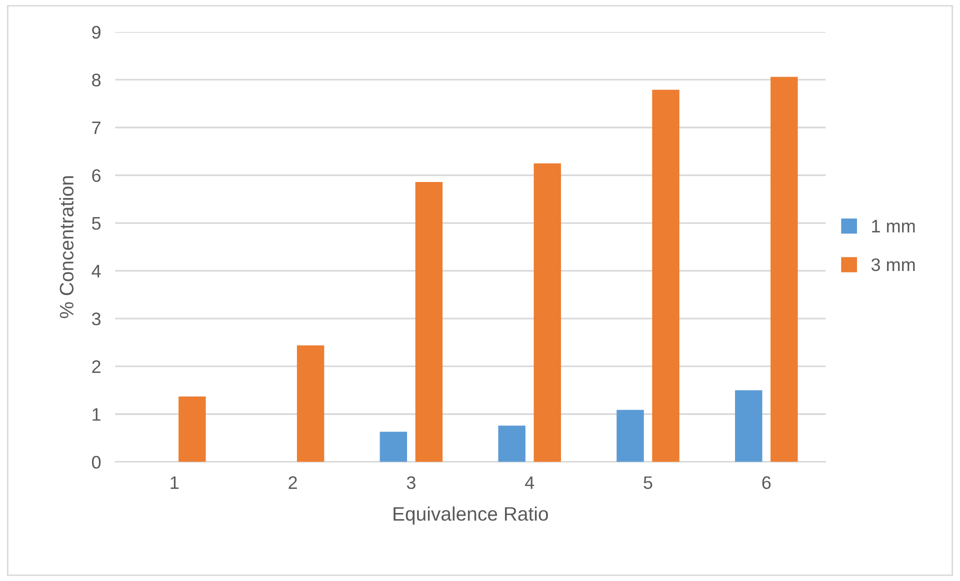  What do you see at coordinates (96, 223) in the screenshot?
I see `y-tick-label: 5` at bounding box center [96, 223].